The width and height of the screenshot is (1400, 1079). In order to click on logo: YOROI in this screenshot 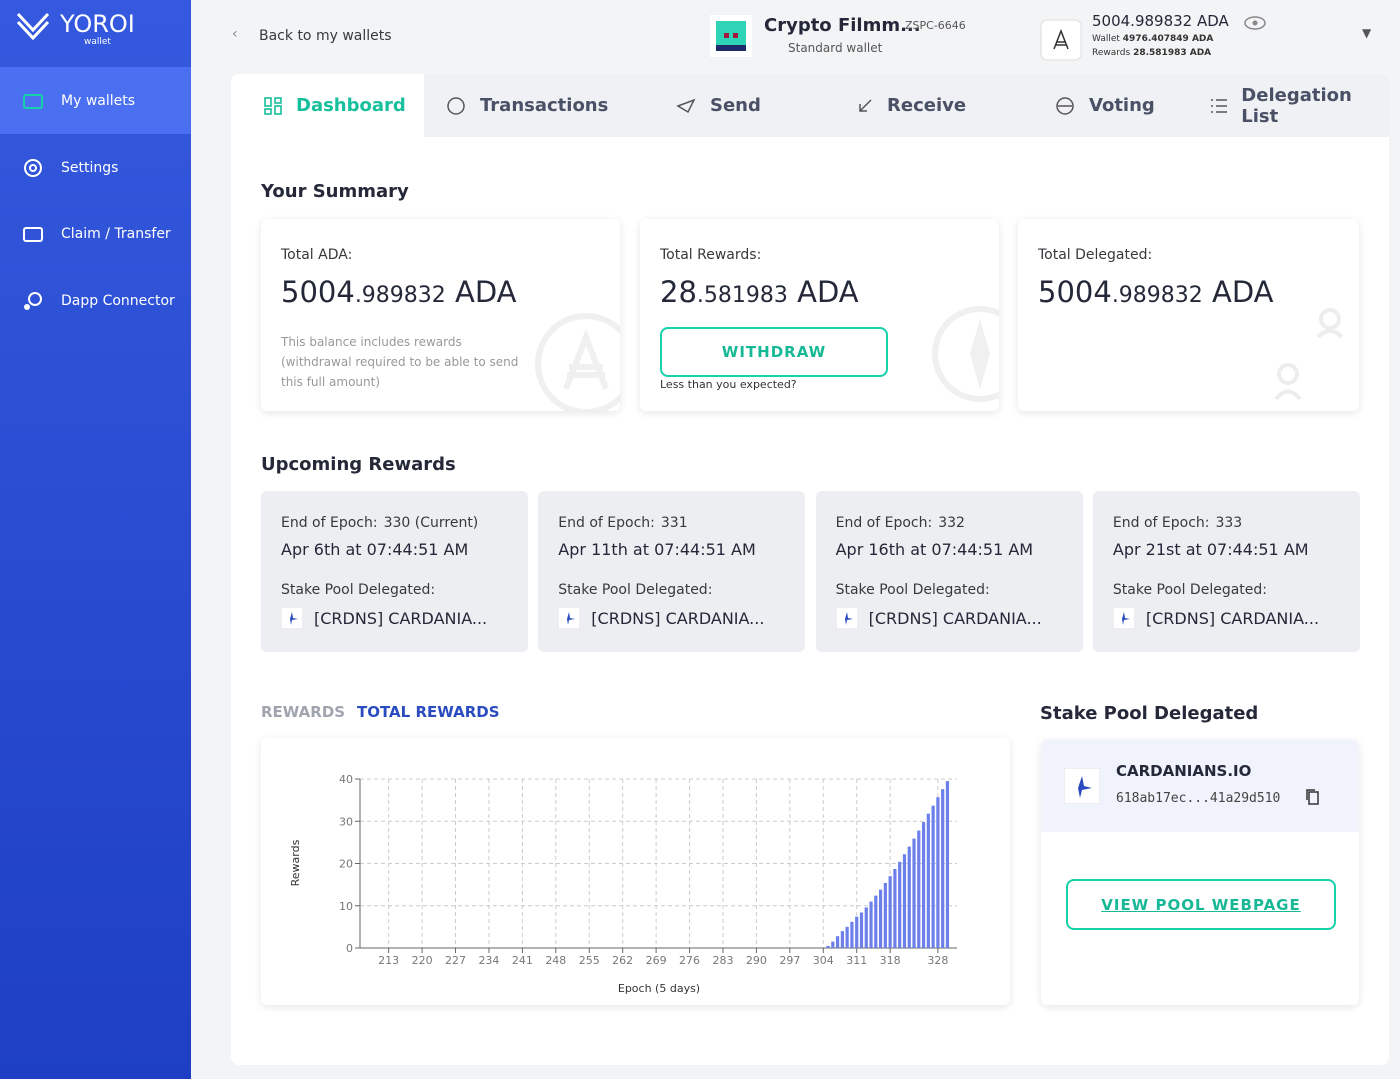, I will do `click(97, 24)`.